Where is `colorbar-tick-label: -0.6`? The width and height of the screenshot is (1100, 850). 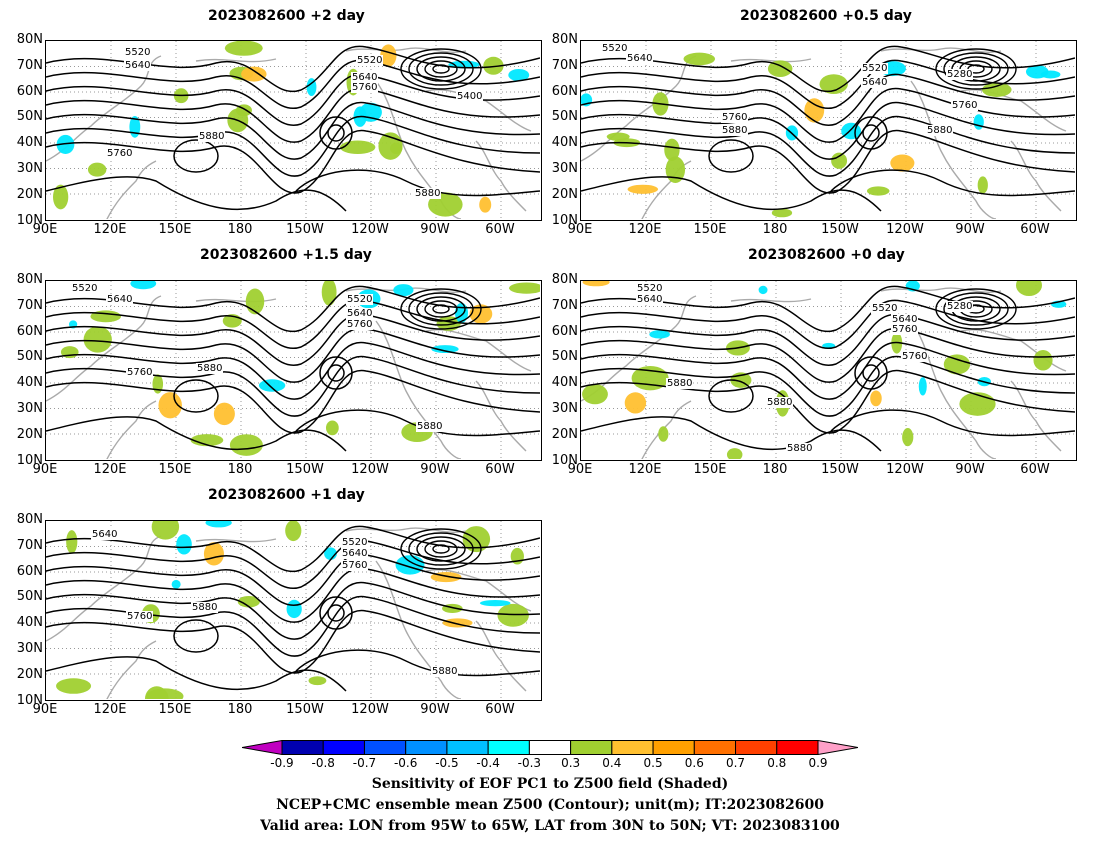 colorbar-tick-label: -0.6 is located at coordinates (405, 763).